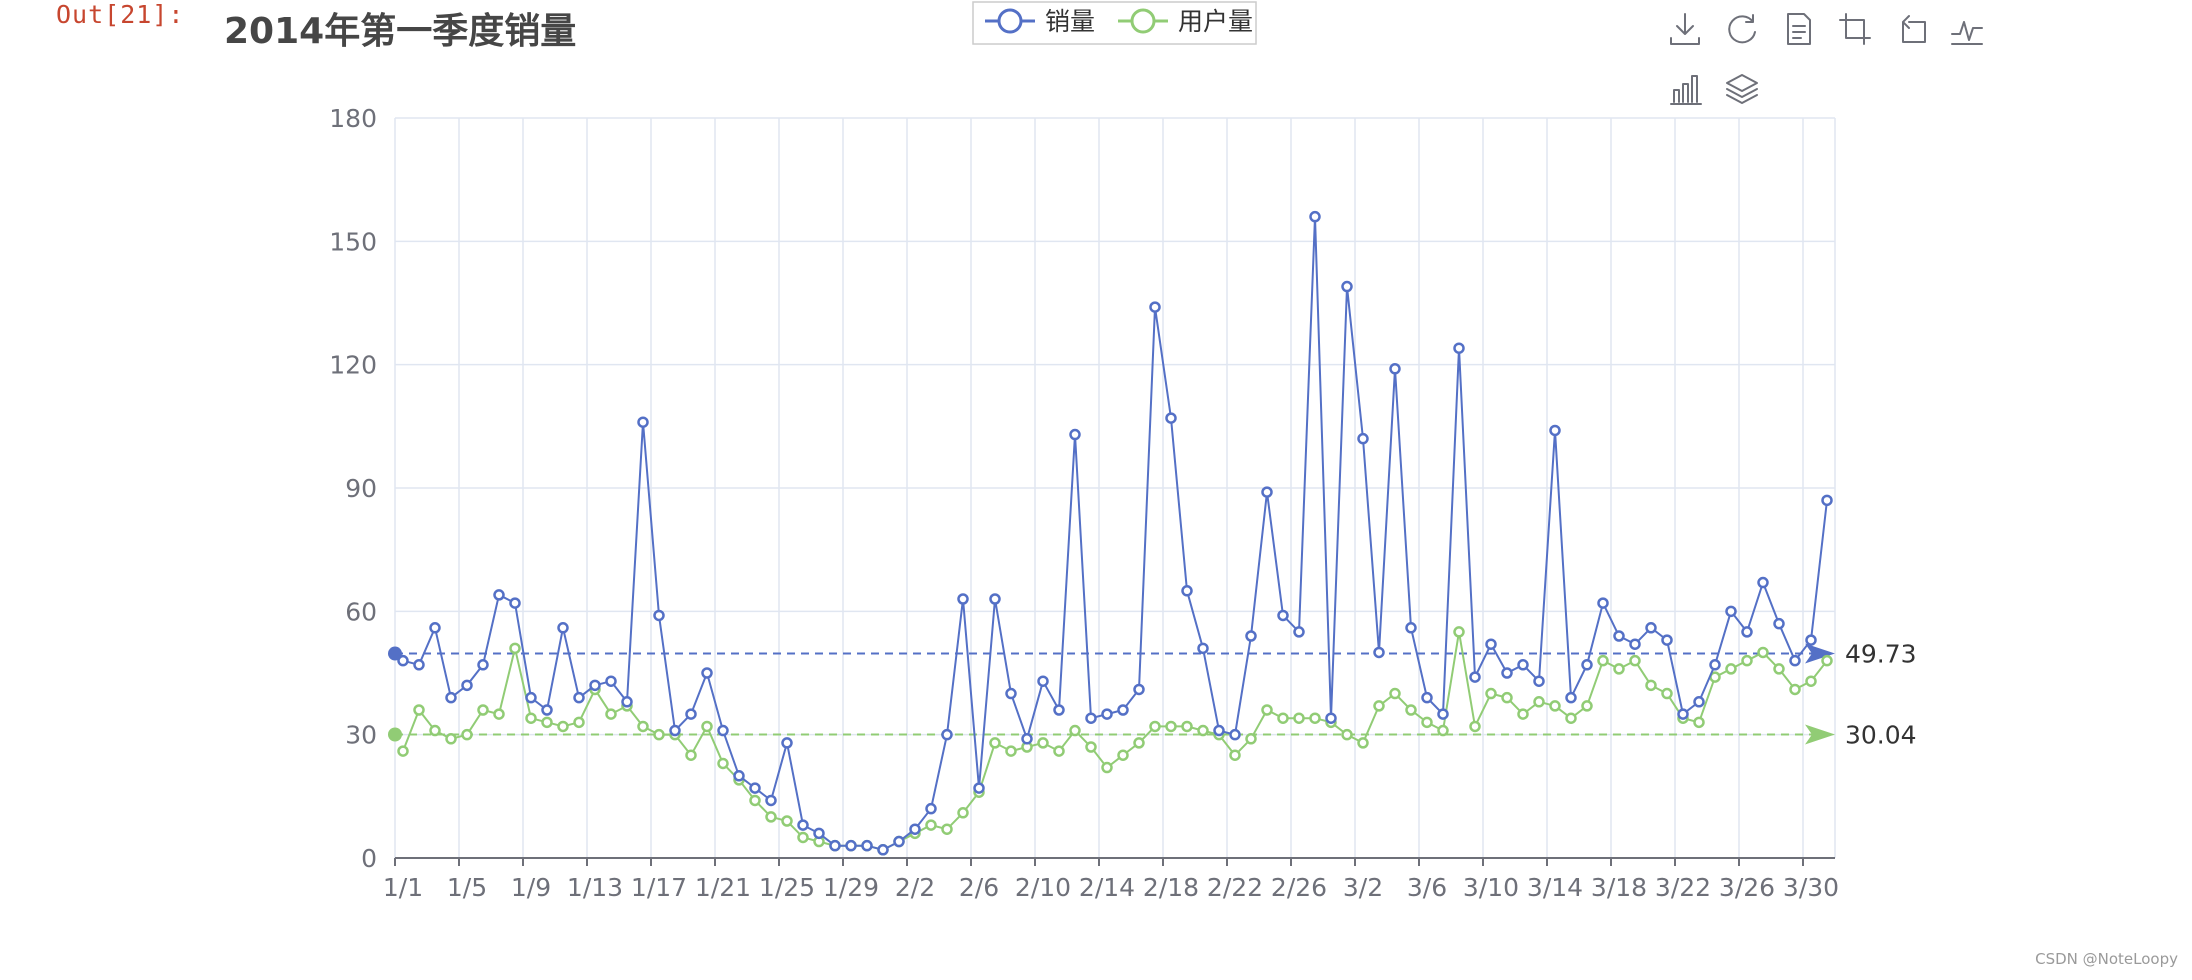  I want to click on data-view-icon, so click(1799, 29).